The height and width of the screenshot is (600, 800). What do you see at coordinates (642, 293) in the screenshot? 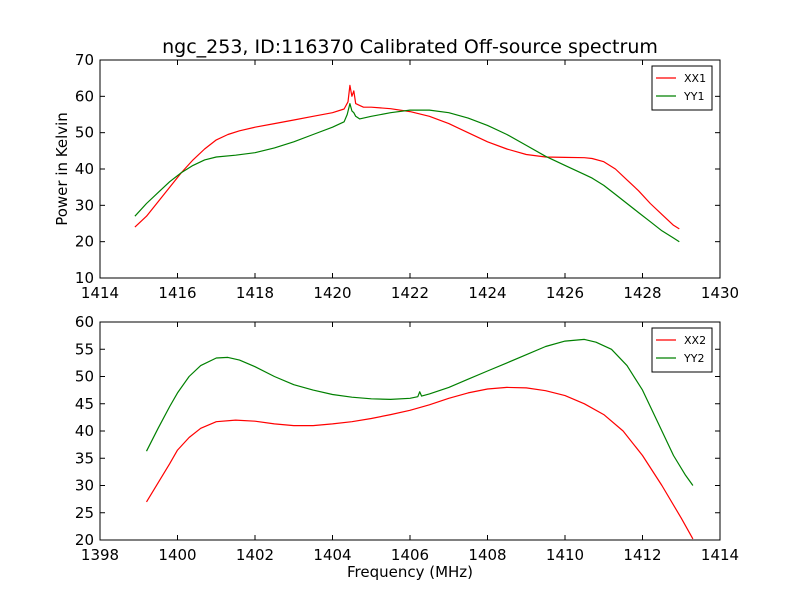
I see `x-tick-label: 1428` at bounding box center [642, 293].